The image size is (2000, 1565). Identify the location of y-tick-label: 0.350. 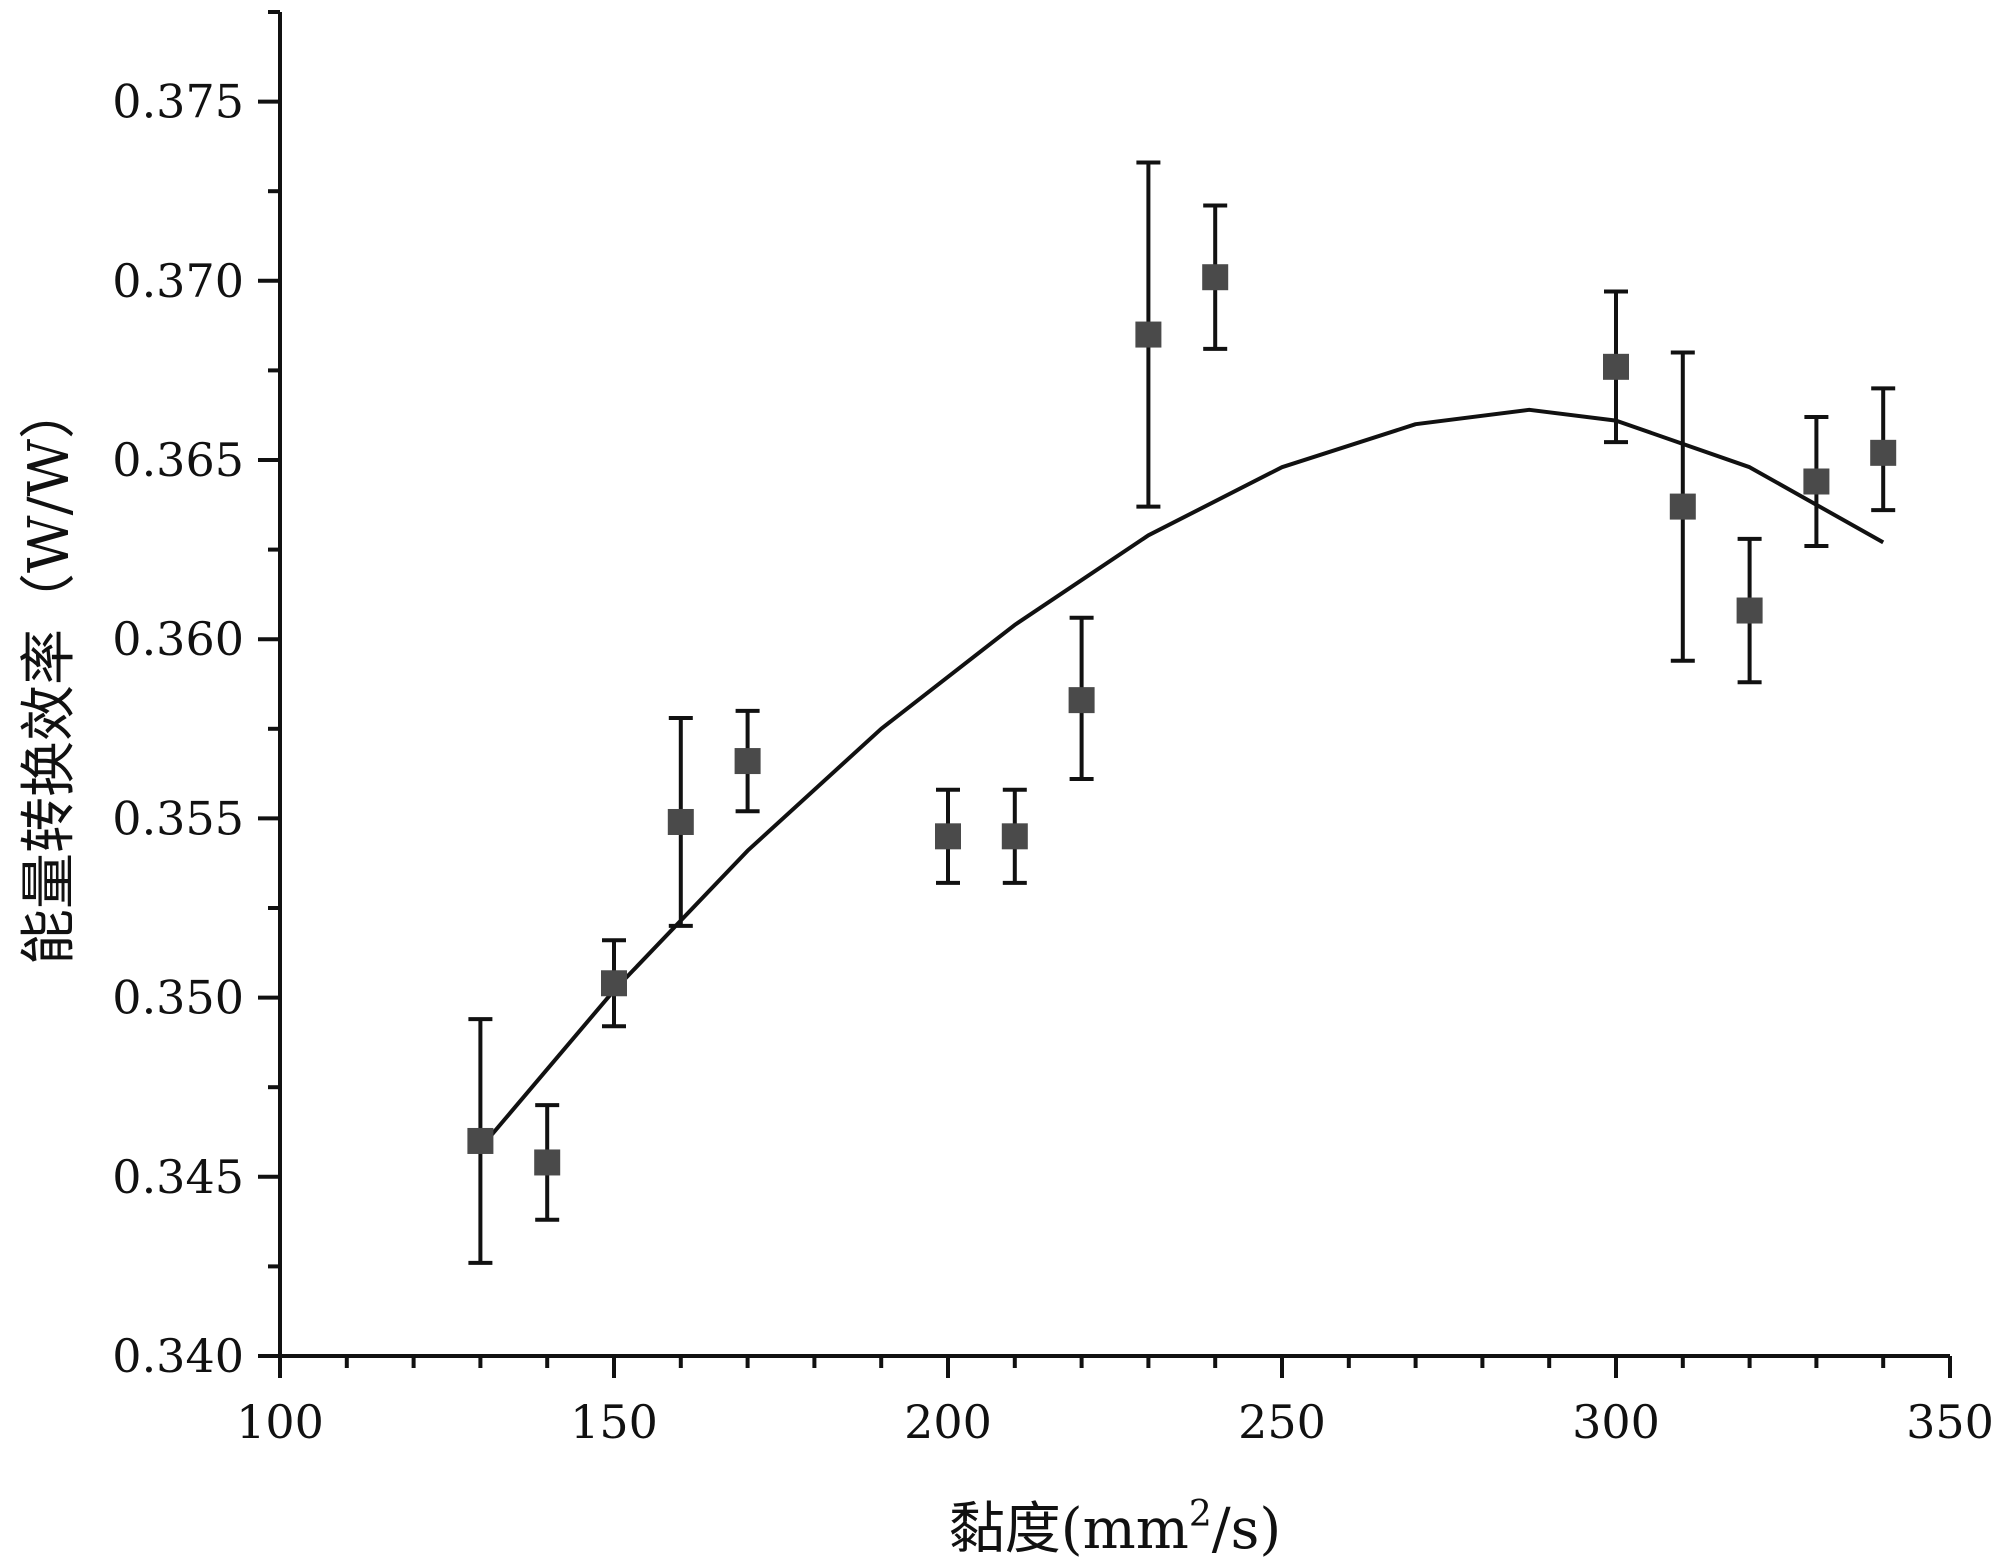
(178, 998).